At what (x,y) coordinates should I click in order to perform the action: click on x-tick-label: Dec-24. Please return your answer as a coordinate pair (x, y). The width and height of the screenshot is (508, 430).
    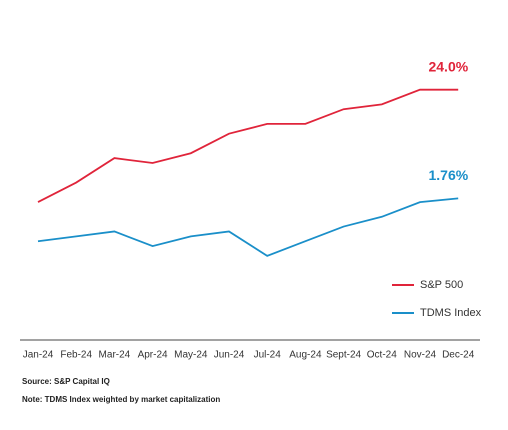
    Looking at the image, I should click on (458, 355).